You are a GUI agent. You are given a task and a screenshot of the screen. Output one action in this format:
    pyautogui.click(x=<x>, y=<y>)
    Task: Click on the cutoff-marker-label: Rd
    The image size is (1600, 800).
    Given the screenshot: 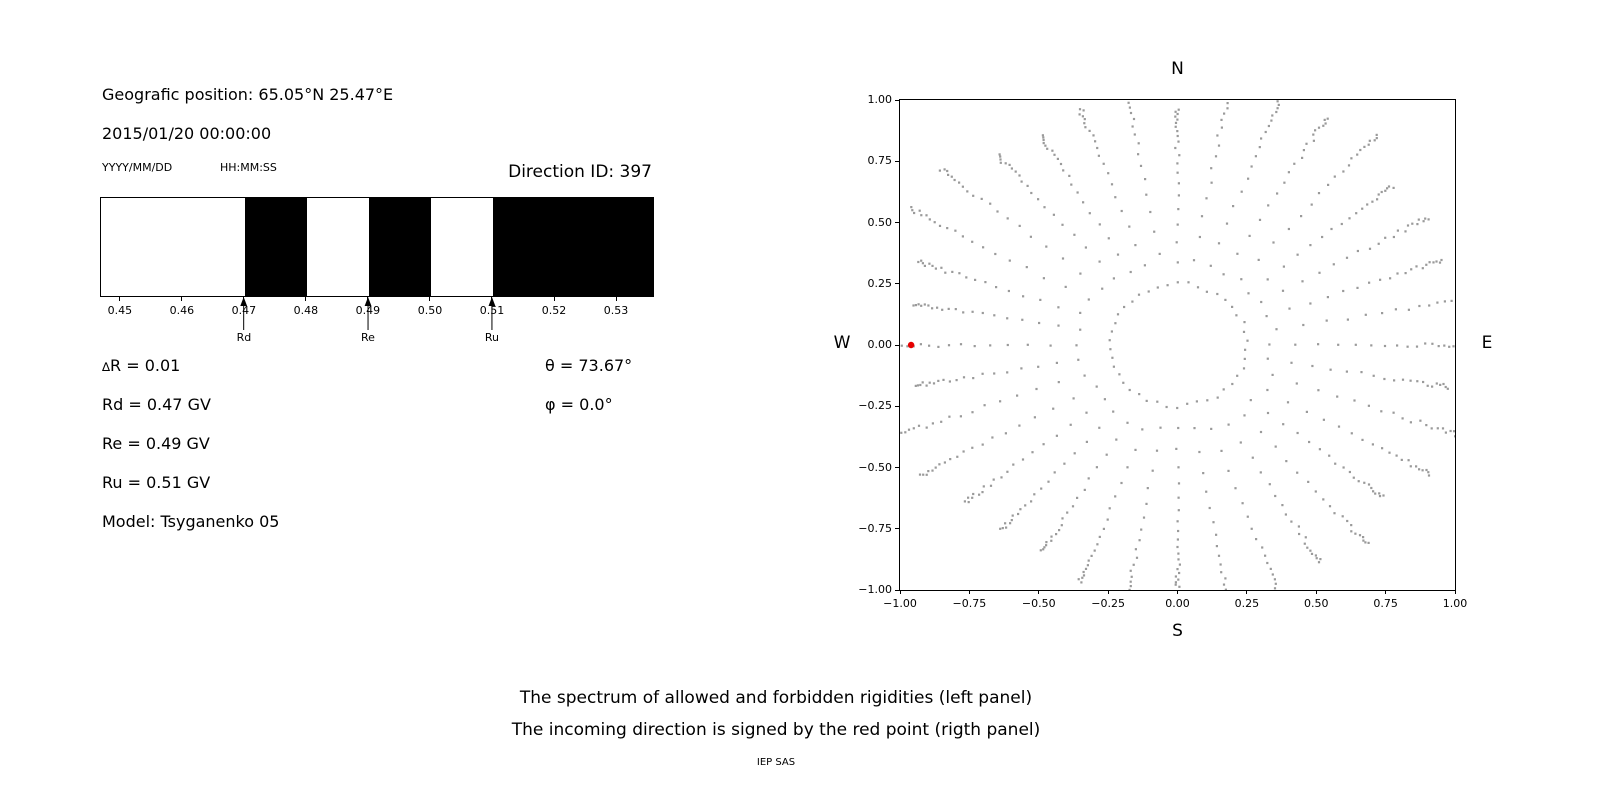 What is the action you would take?
    pyautogui.click(x=244, y=337)
    